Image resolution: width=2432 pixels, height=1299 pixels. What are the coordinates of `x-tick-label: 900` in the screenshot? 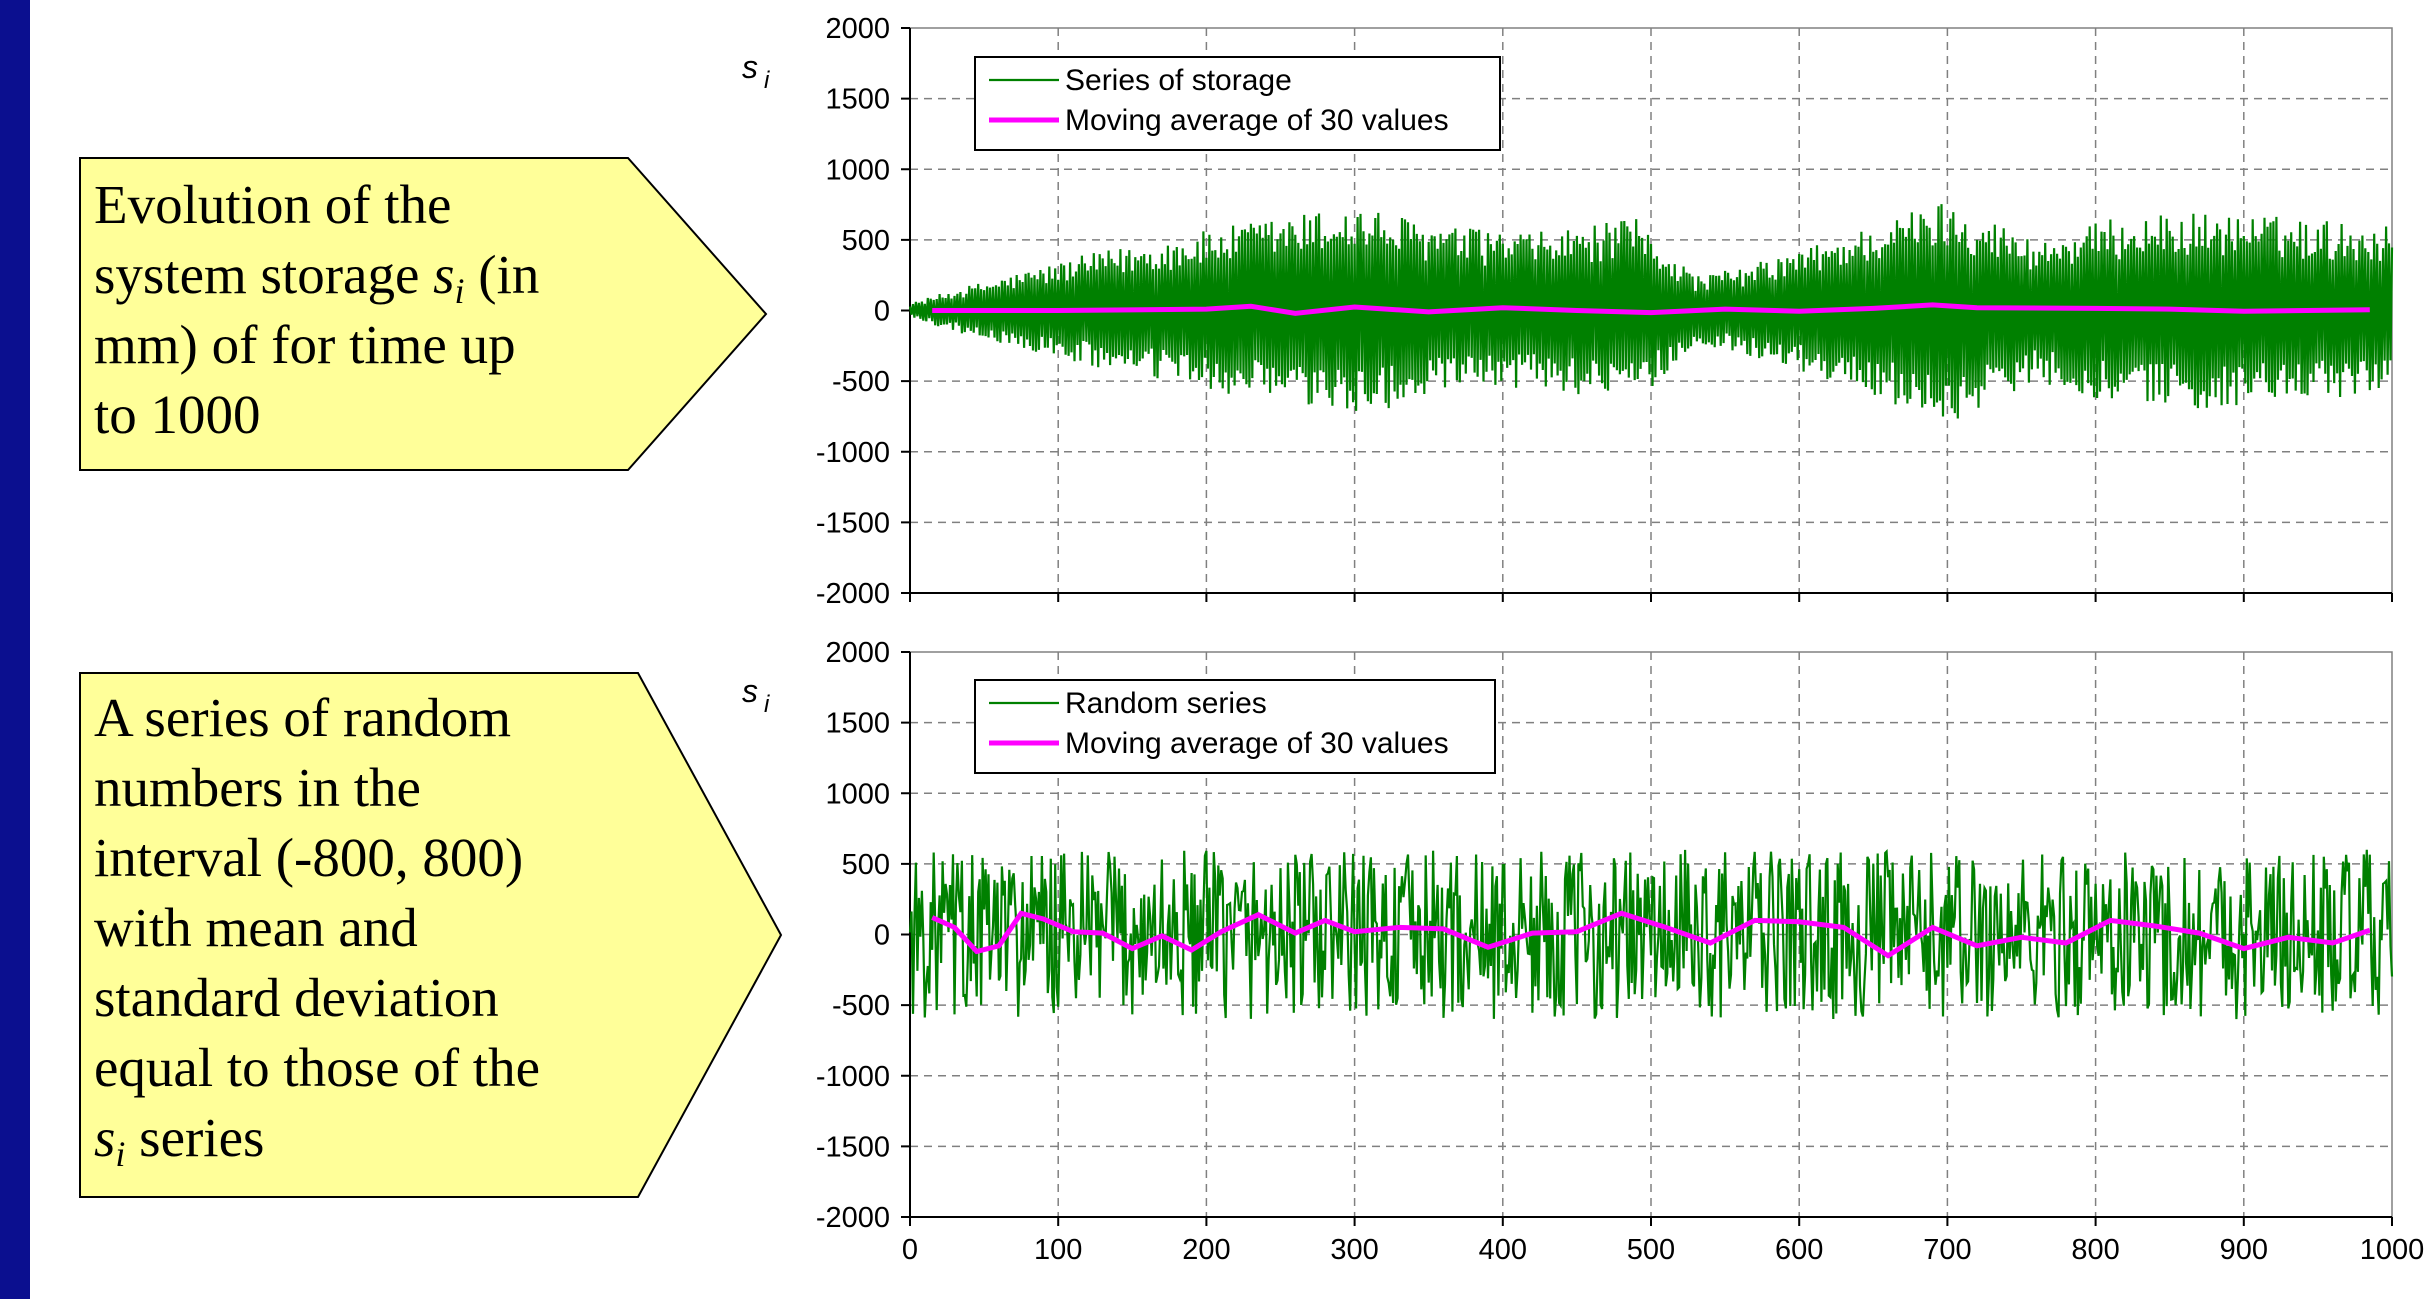 It's located at (2244, 1250).